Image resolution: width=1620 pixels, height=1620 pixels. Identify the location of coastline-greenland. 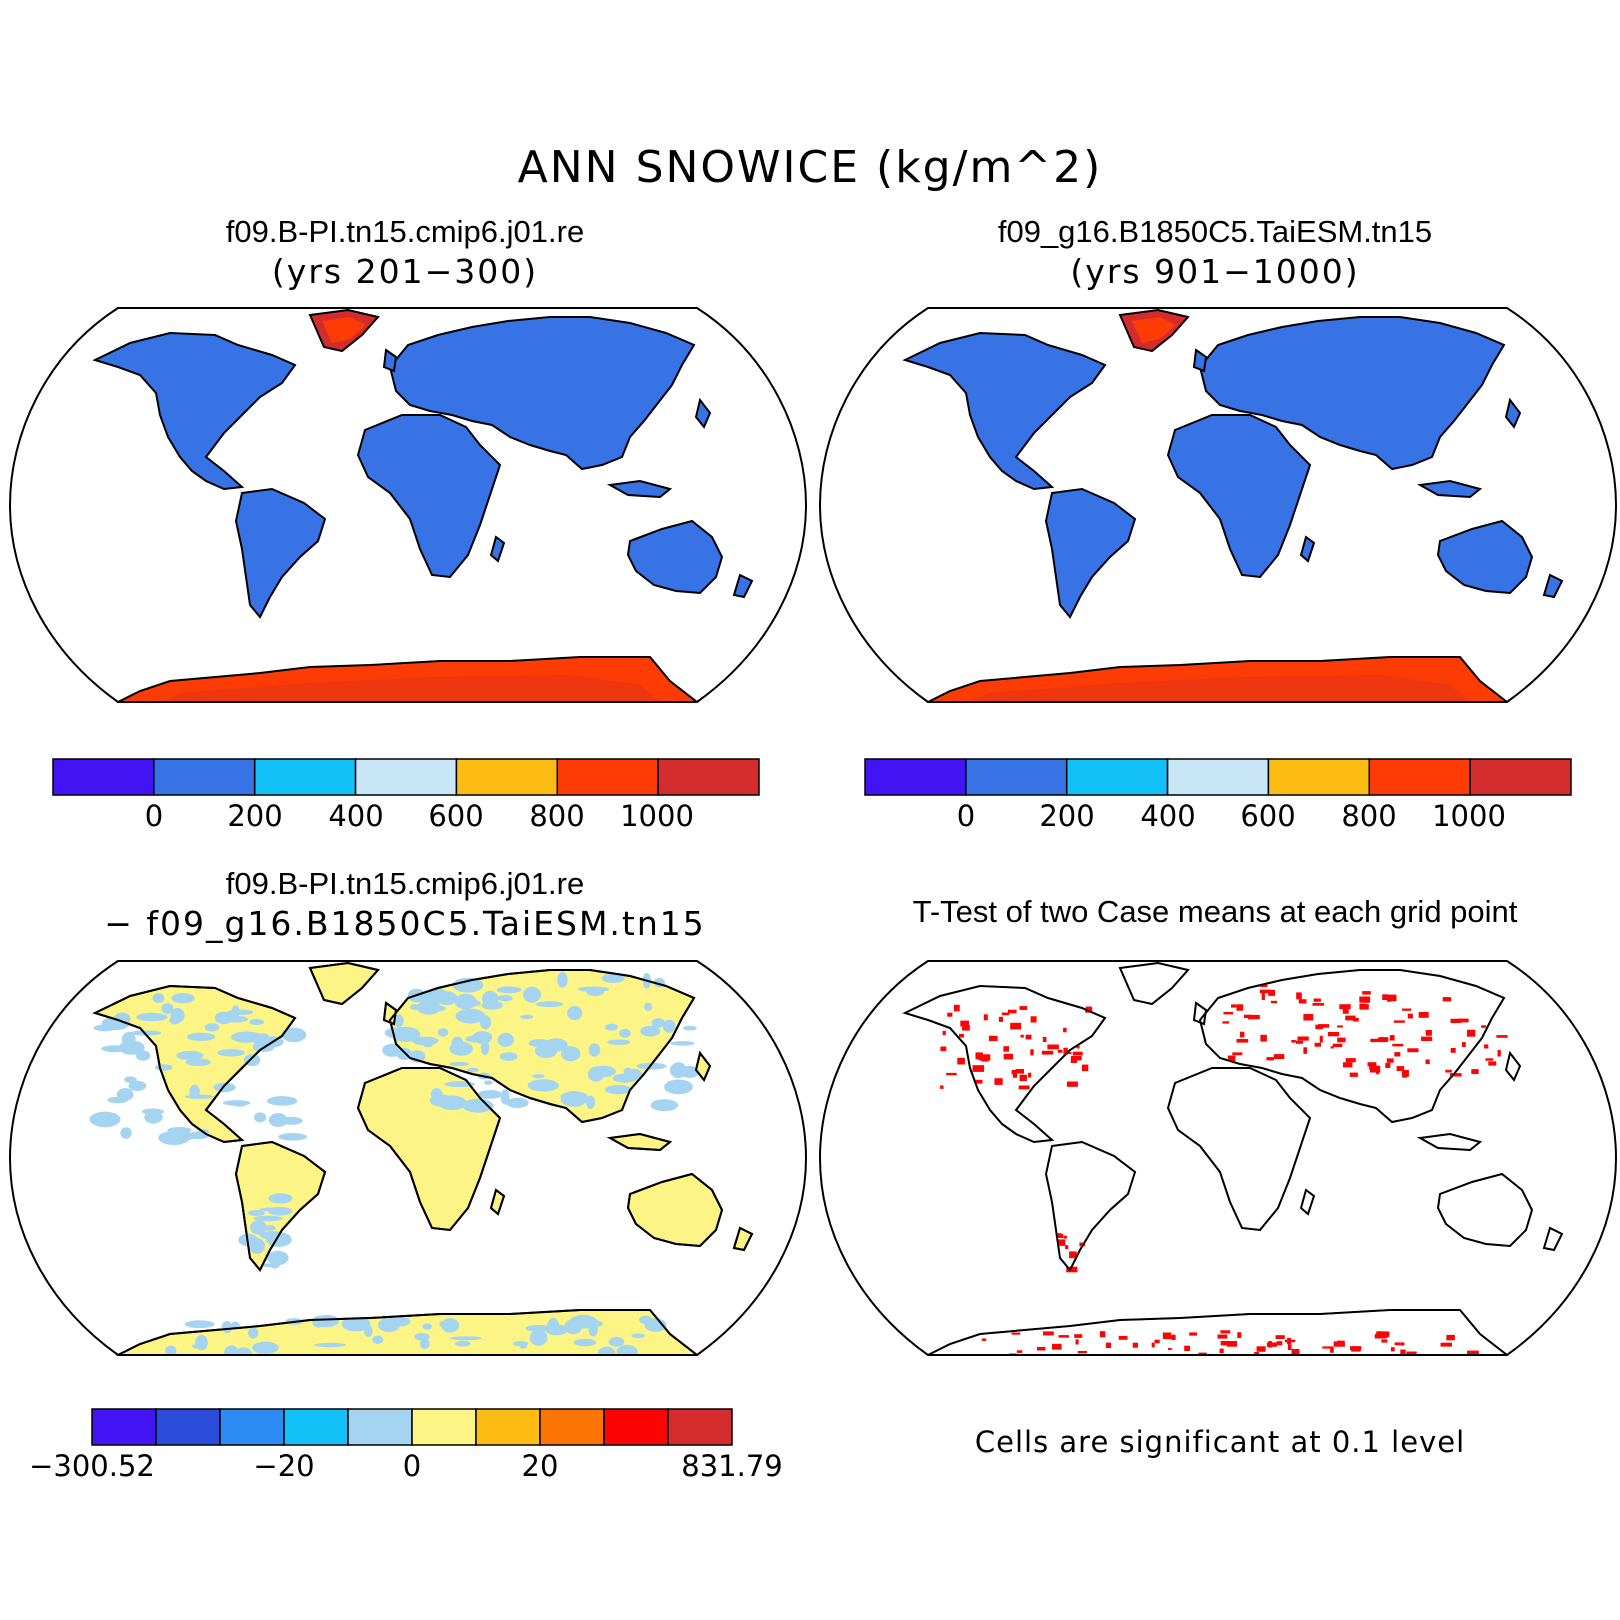
(1154, 983).